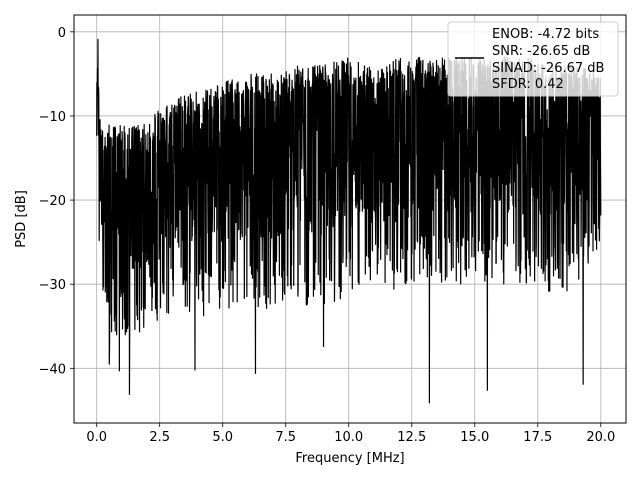  What do you see at coordinates (545, 34) in the screenshot?
I see `legend-line-enob: ENOB: -4.72 bits` at bounding box center [545, 34].